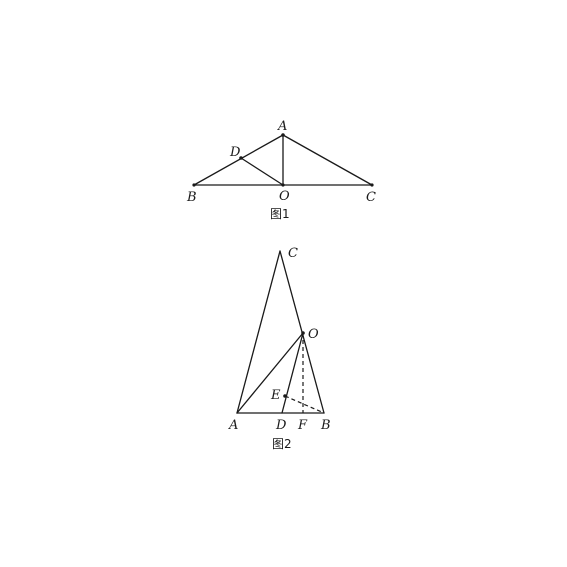 The width and height of the screenshot is (567, 567). What do you see at coordinates (280, 214) in the screenshot?
I see `figure-1-caption: 图1` at bounding box center [280, 214].